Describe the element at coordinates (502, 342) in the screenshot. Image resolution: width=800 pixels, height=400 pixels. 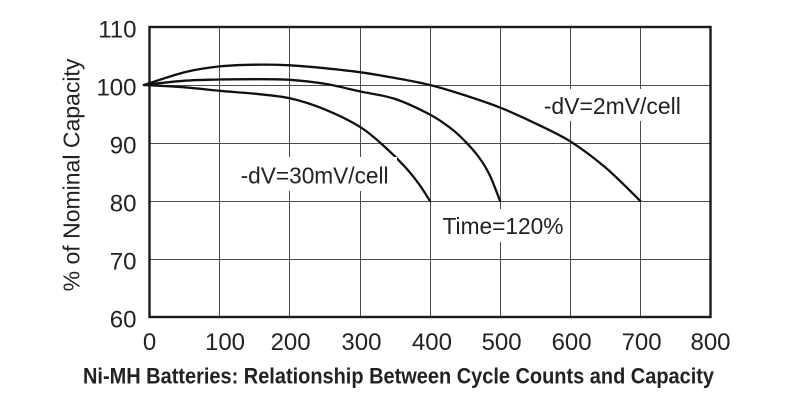
I see `svg-text: 500` at that location.